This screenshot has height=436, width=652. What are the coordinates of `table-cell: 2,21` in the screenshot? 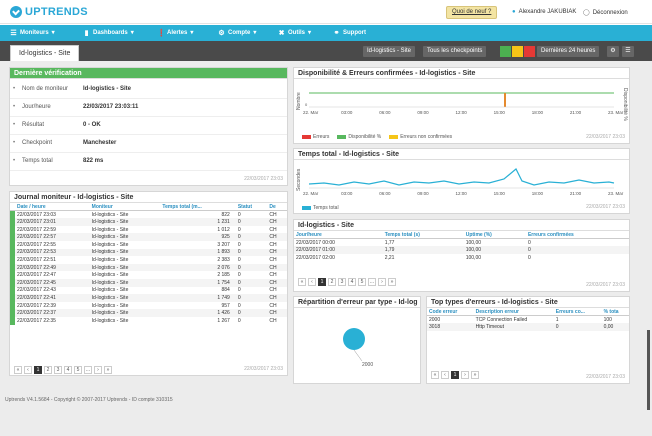 It's located at (389, 257).